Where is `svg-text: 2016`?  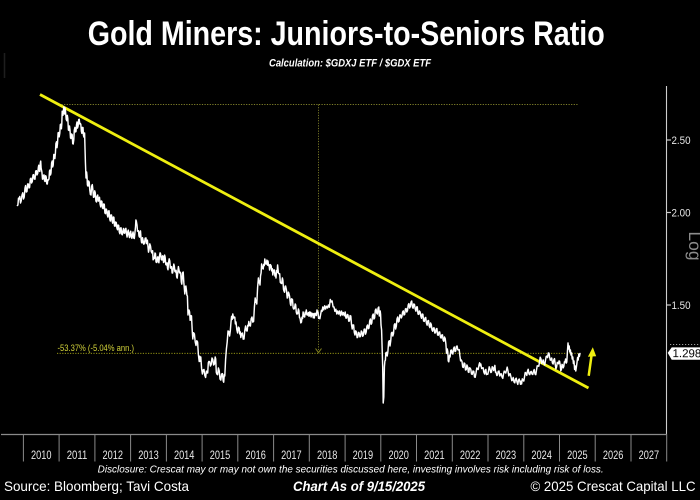
svg-text: 2016 is located at coordinates (255, 456).